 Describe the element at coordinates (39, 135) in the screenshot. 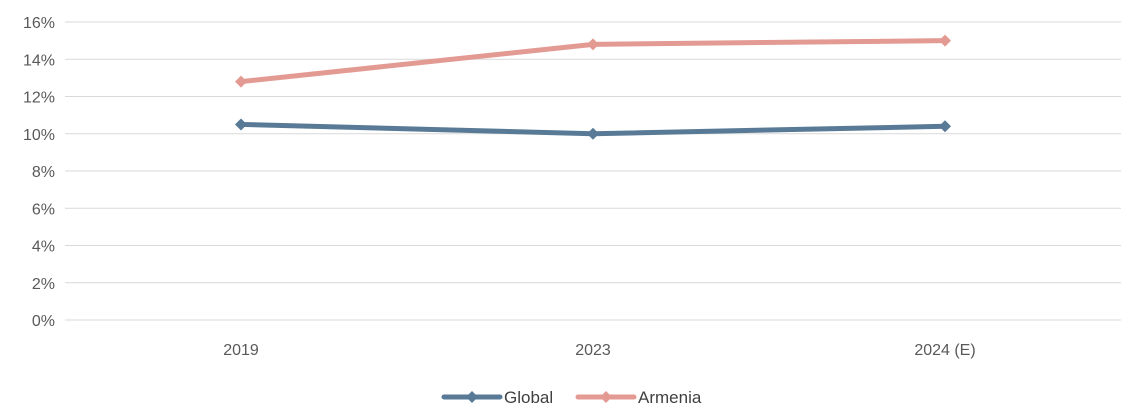

I see `y-tick-label: 10%` at that location.